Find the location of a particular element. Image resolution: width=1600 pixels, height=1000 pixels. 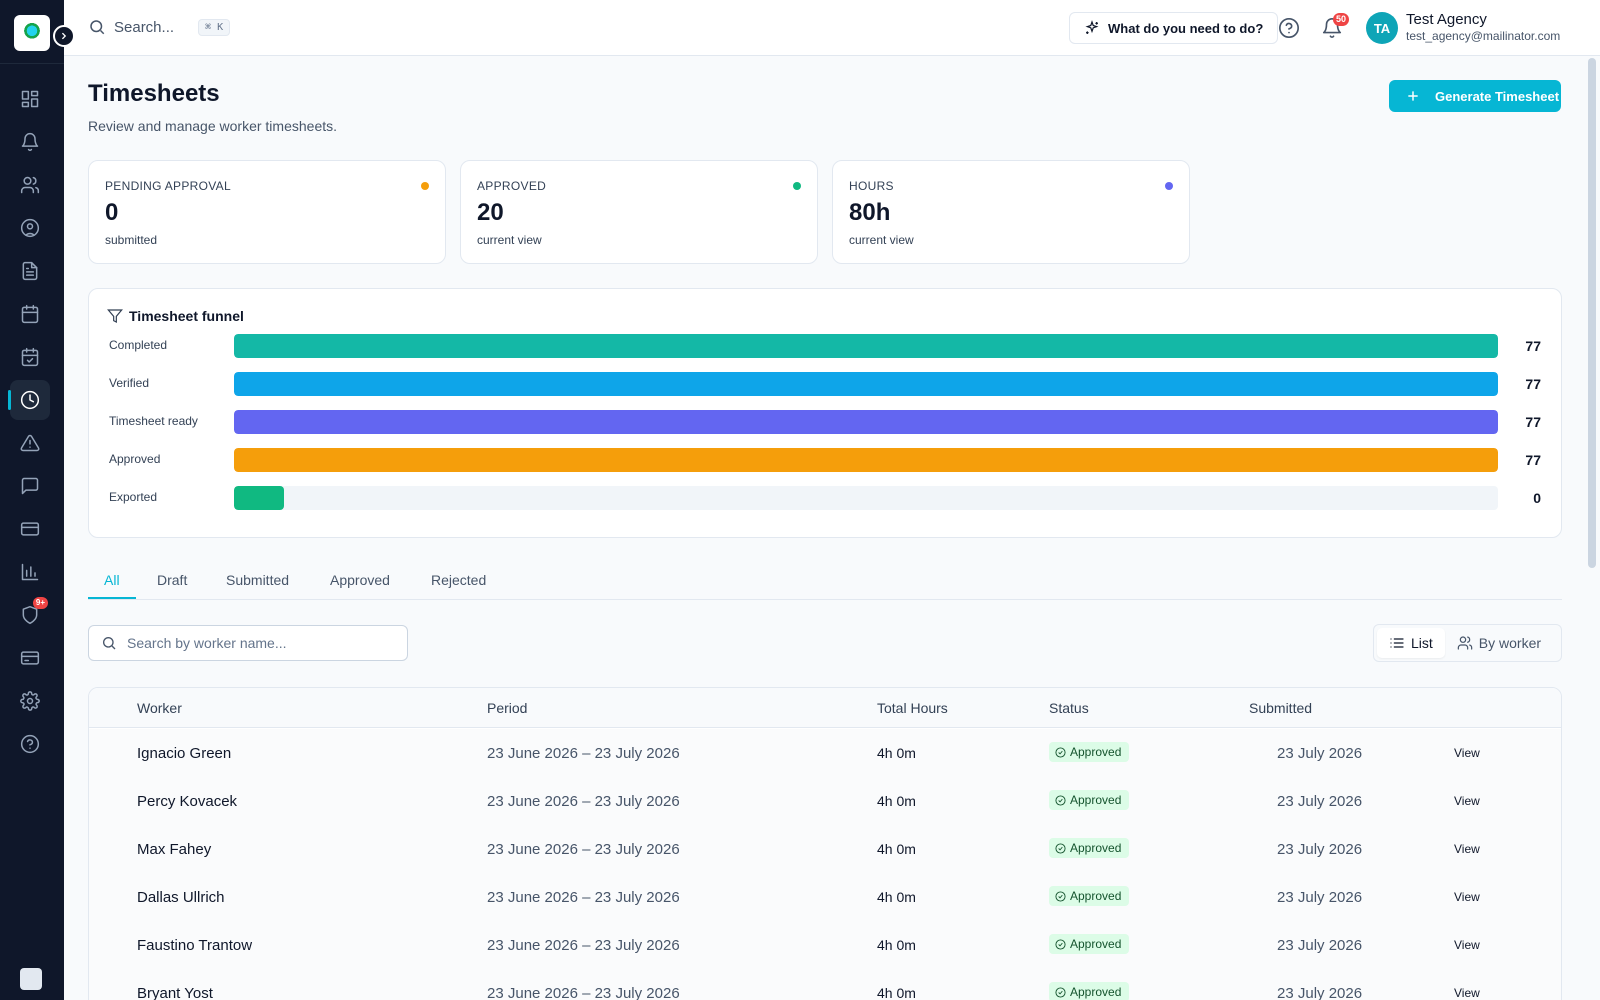

column-header-total-hours: Total Hours is located at coordinates (912, 708).